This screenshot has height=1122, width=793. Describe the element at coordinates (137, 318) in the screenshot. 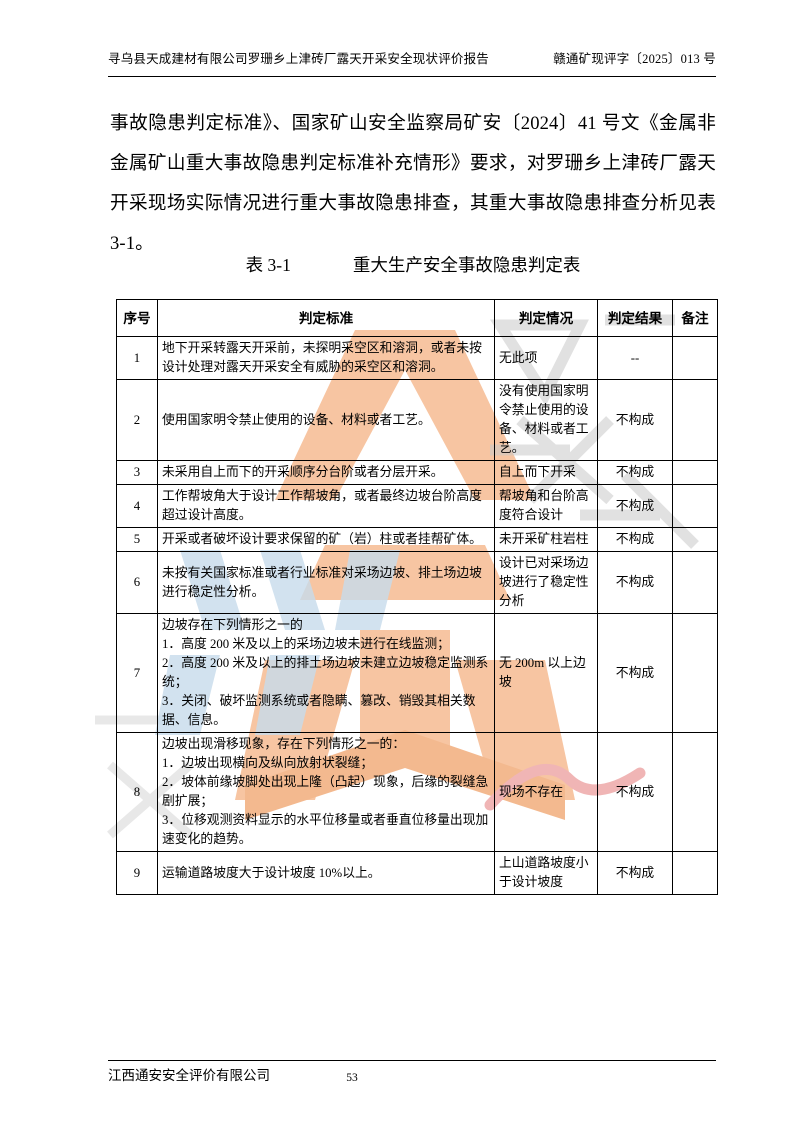

I see `column-header-no: 序号` at that location.